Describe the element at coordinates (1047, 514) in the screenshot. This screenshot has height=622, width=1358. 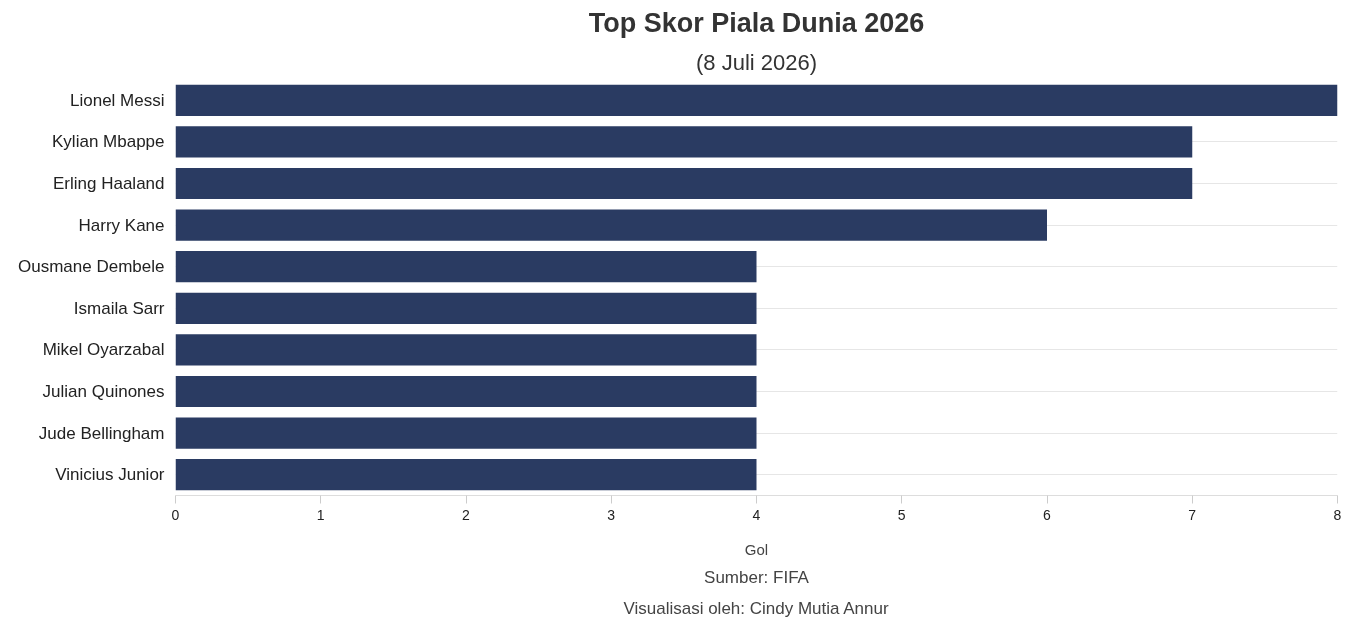
I see `x-tick-label: 6` at that location.